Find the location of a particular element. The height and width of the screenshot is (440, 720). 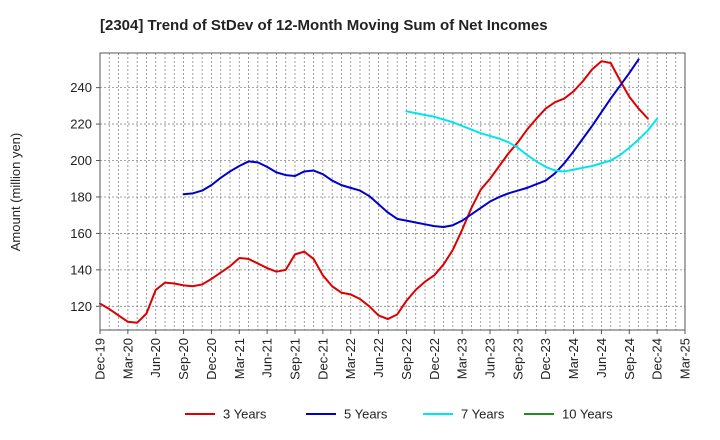

x-tick-label: Dec-22 is located at coordinates (434, 359).